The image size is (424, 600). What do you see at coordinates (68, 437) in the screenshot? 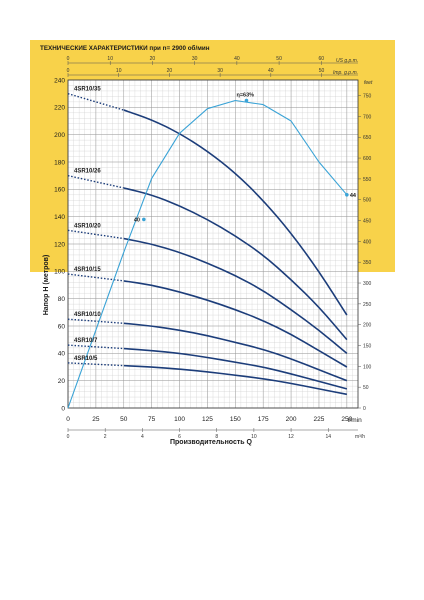
I see `m3h-tick-label: 0` at bounding box center [68, 437].